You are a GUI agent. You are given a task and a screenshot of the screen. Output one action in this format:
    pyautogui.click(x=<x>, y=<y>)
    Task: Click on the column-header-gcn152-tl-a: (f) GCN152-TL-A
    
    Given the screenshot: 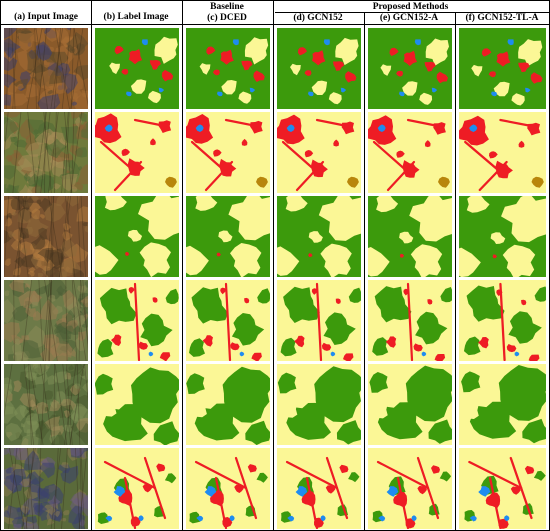 What is the action you would take?
    pyautogui.click(x=502, y=18)
    